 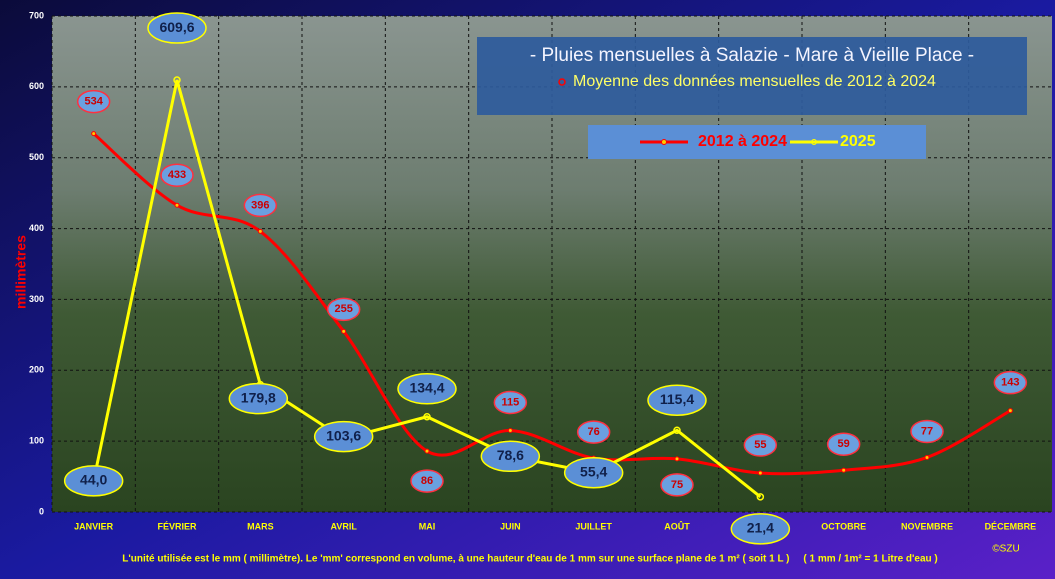 I want to click on y-tick-label: 500, so click(x=36, y=157).